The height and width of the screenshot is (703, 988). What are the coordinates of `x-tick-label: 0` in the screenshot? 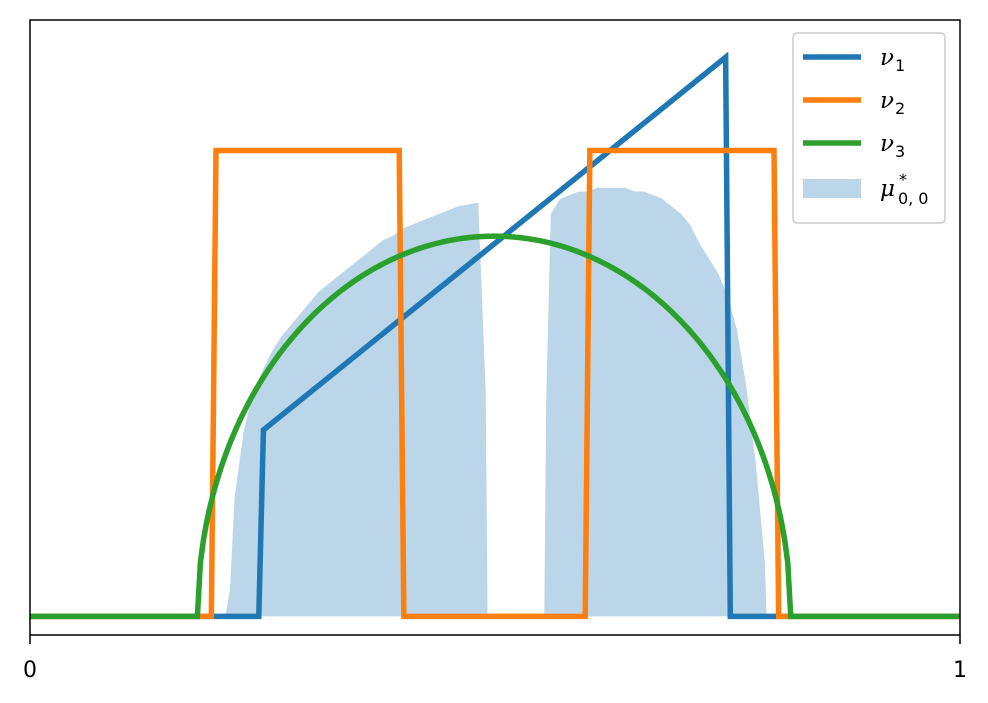 It's located at (30, 670).